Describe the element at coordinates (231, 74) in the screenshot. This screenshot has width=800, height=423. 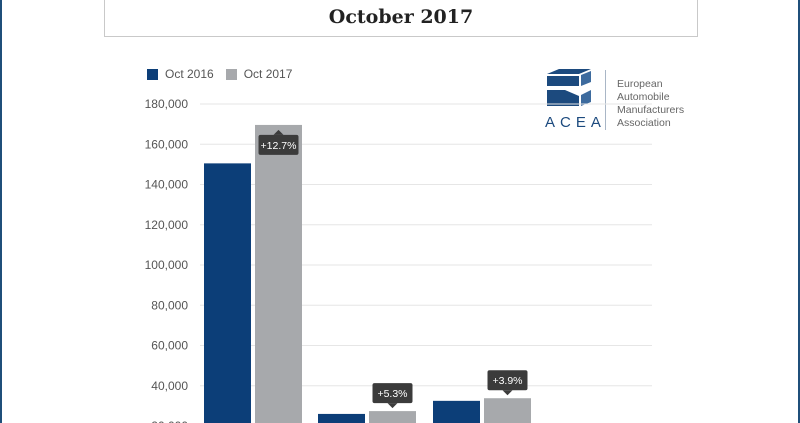
I see `legend-swatch-oct-2017` at that location.